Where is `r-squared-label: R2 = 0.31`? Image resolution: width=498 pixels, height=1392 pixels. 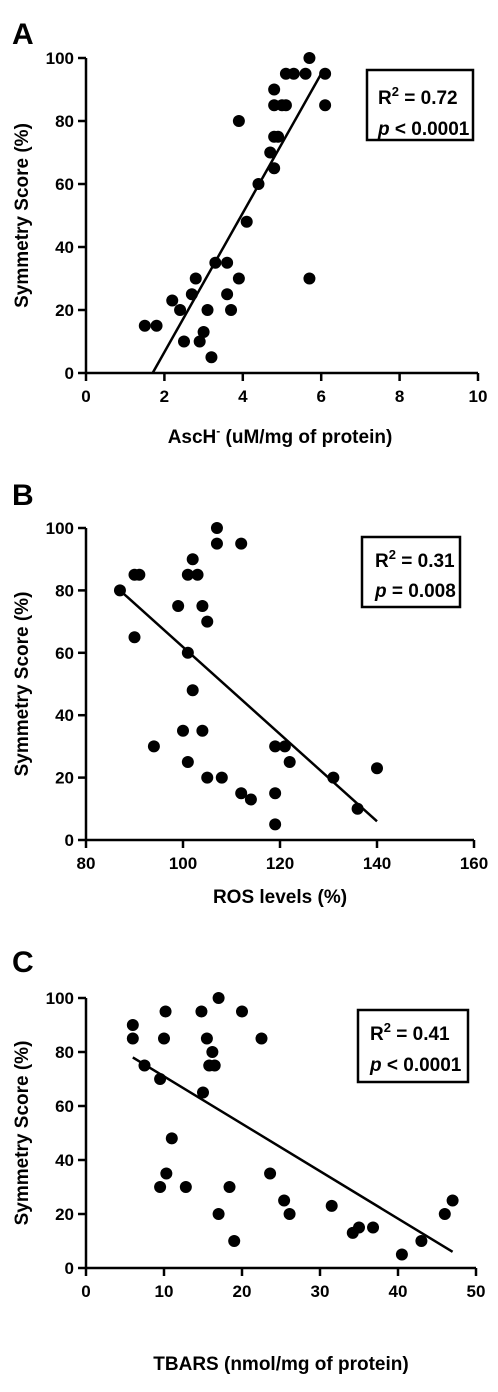 r-squared-label: R2 = 0.31 is located at coordinates (415, 559).